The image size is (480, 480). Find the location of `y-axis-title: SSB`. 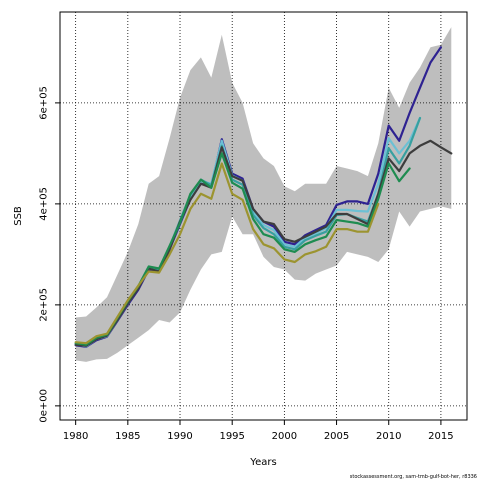

y-axis-title: SSB is located at coordinates (18, 216).